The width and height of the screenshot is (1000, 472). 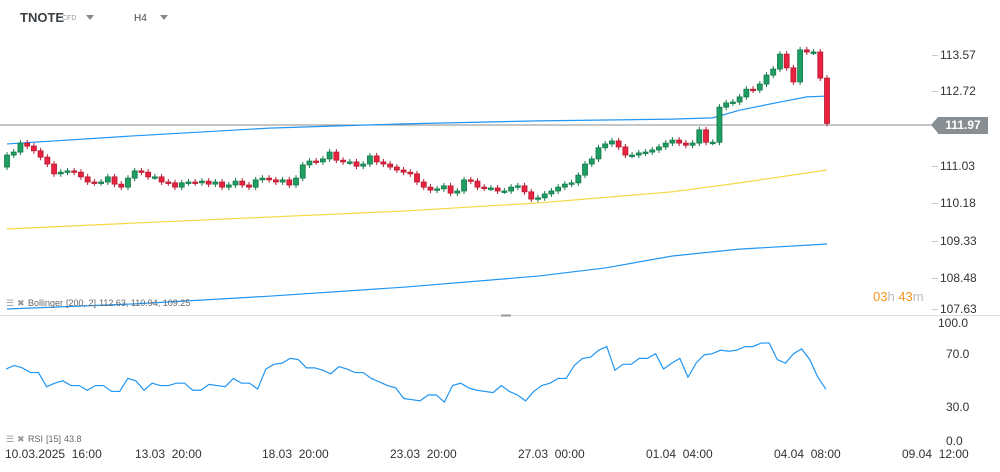 What do you see at coordinates (417, 199) in the screenshot?
I see `bollinger-middle-band` at bounding box center [417, 199].